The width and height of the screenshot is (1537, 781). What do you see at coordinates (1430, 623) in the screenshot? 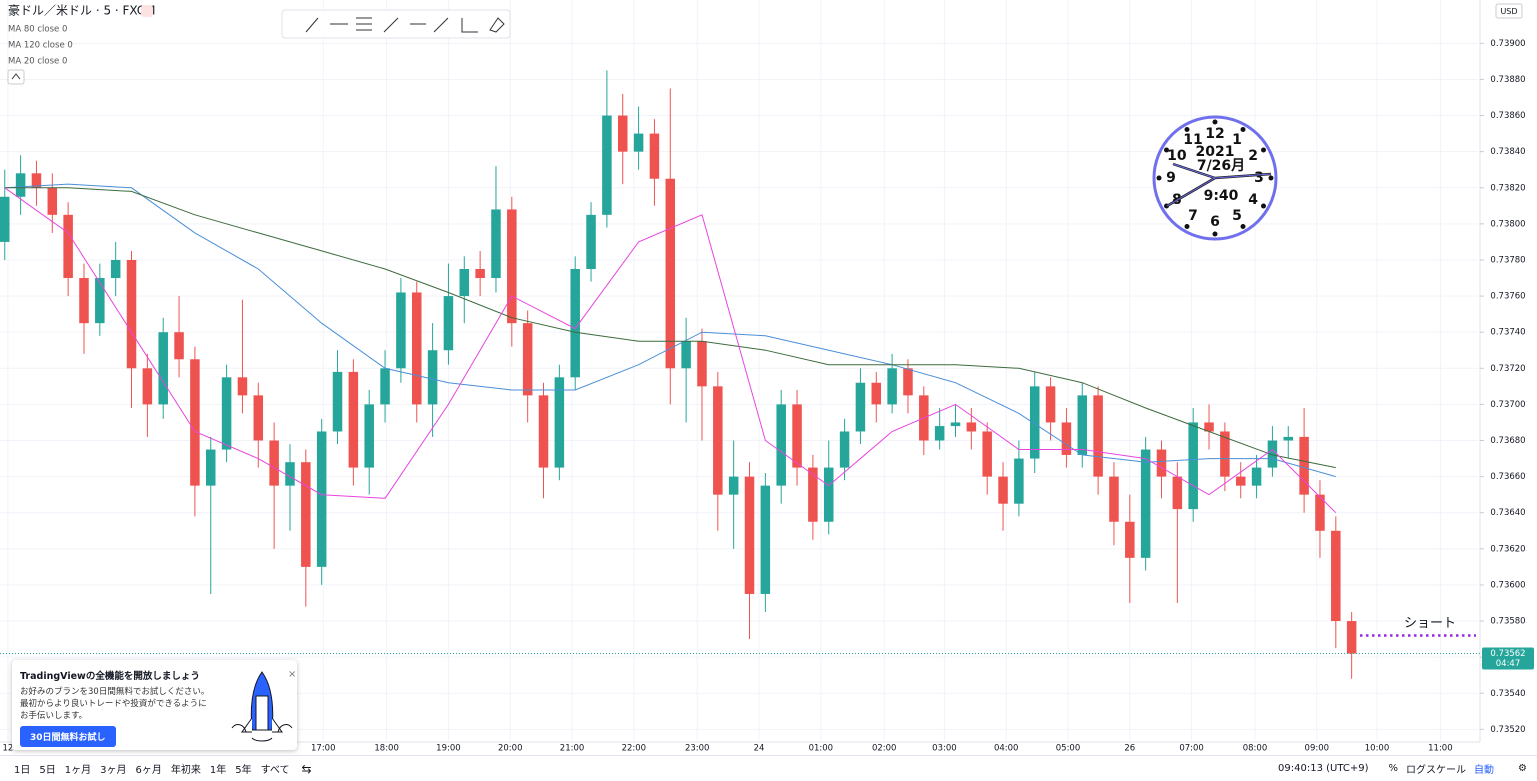
I see `annotation-text: ショート` at bounding box center [1430, 623].